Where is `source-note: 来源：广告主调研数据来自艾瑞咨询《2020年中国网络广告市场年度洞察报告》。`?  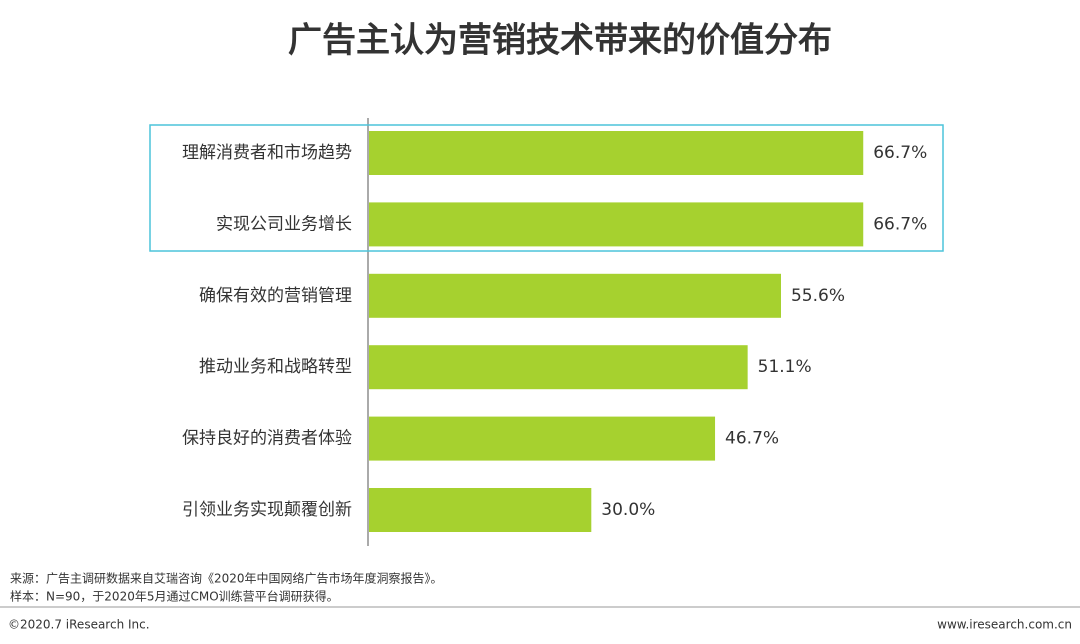
source-note: 来源：广告主调研数据来自艾瑞咨询《2020年中国网络广告市场年度洞察报告》。 is located at coordinates (226, 578).